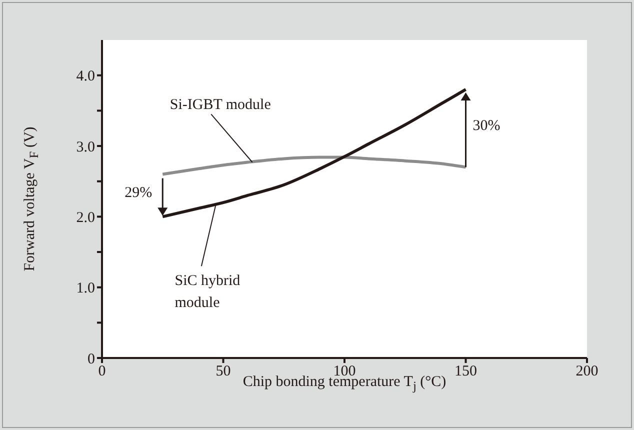  I want to click on y-tick-label: 3.0, so click(85, 147).